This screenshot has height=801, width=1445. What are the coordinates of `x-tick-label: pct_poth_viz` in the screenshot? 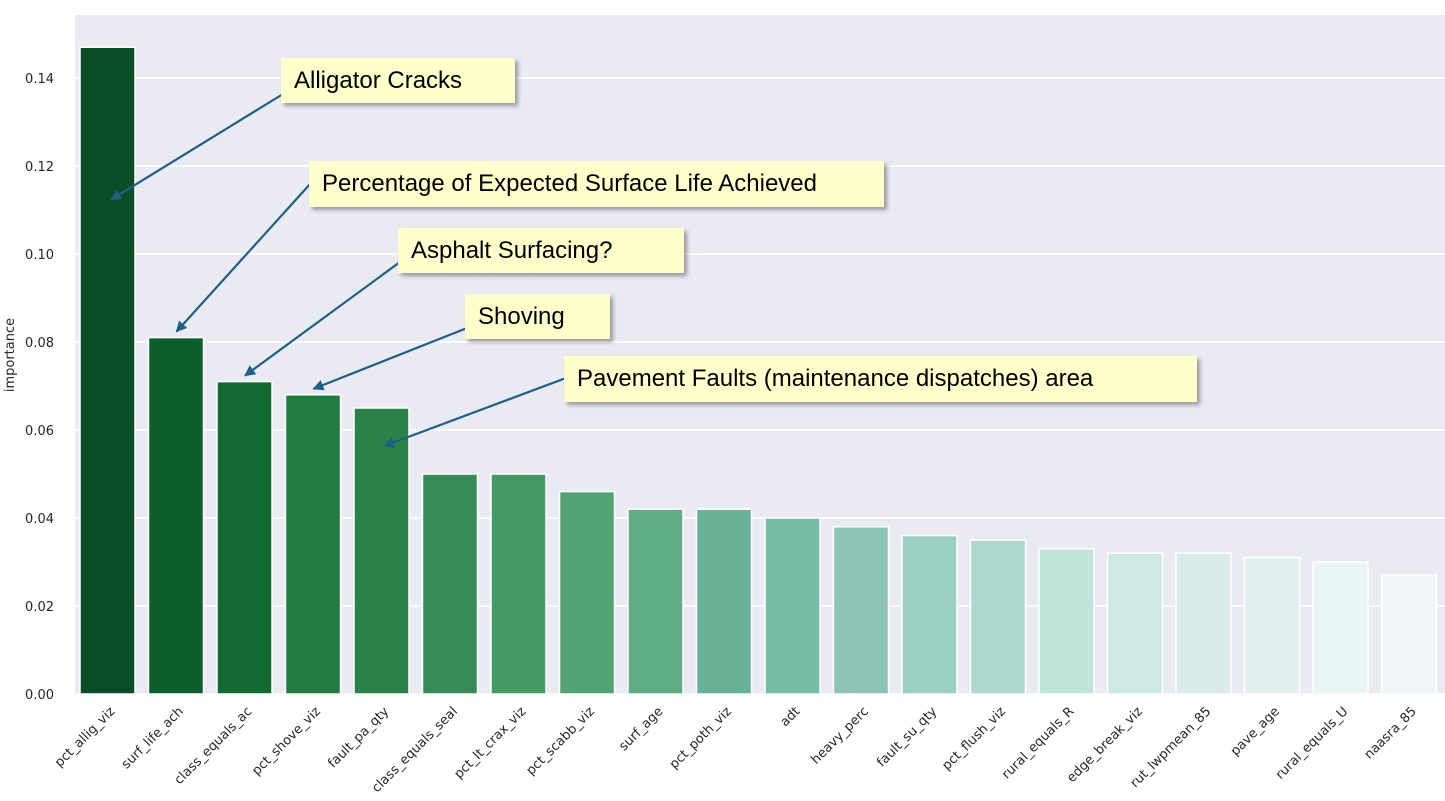 It's located at (701, 738).